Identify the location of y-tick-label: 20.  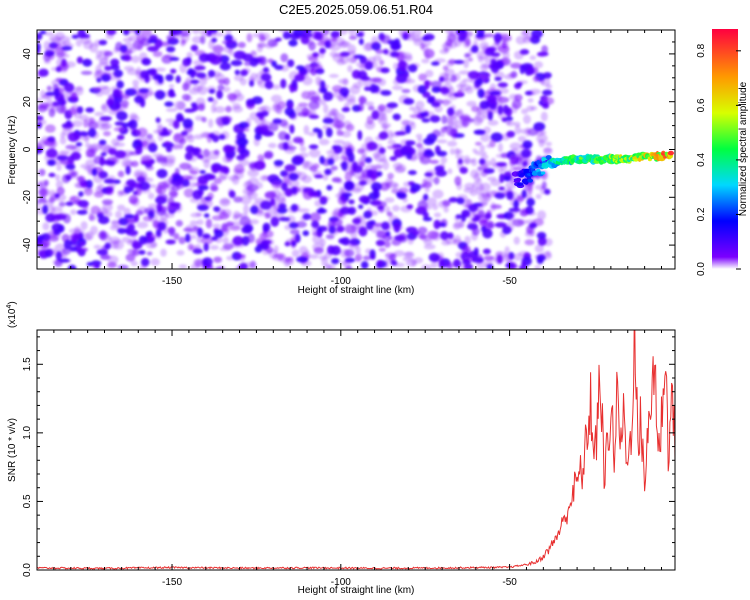
(27, 102).